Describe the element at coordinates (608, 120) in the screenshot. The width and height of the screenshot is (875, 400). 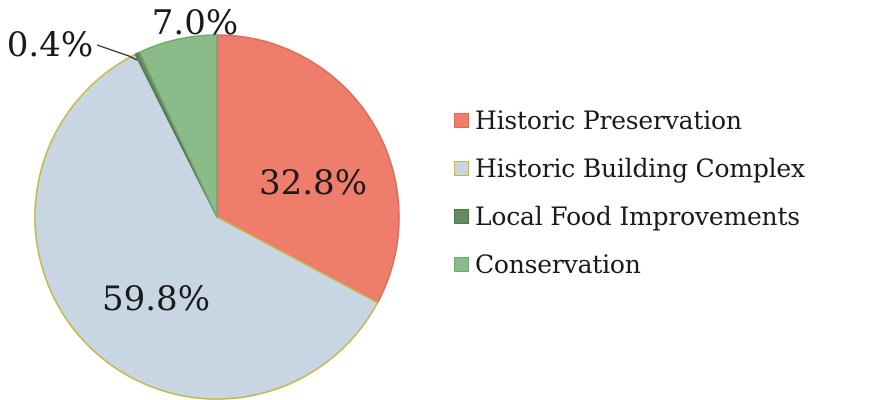
I see `legend-label: Historic Preservation` at that location.